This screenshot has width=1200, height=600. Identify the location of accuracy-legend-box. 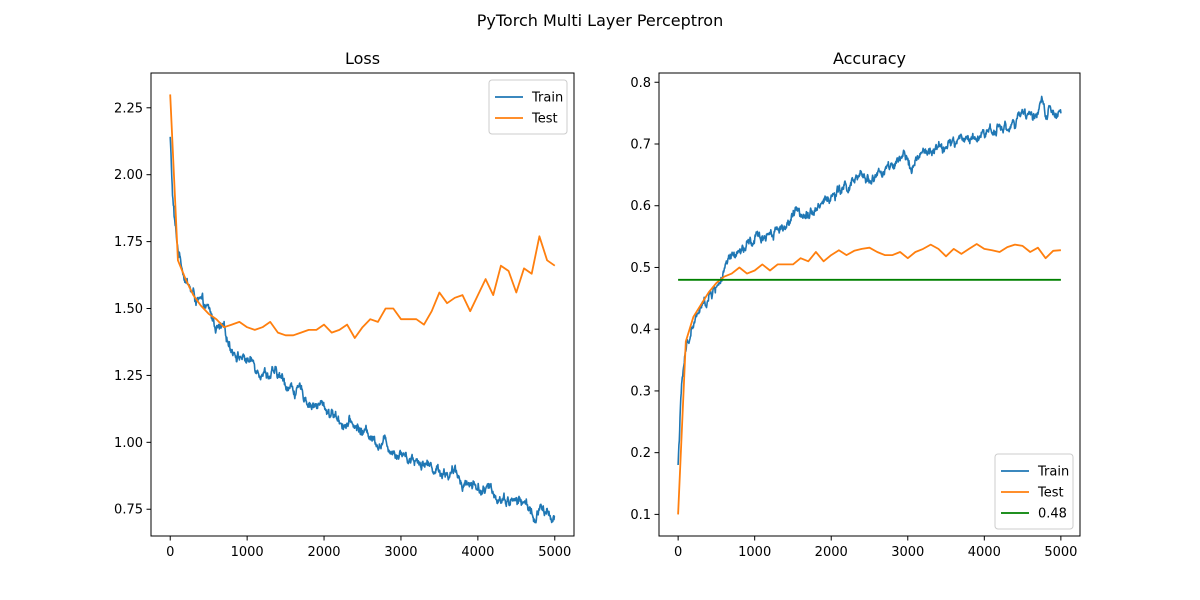
(1034, 491).